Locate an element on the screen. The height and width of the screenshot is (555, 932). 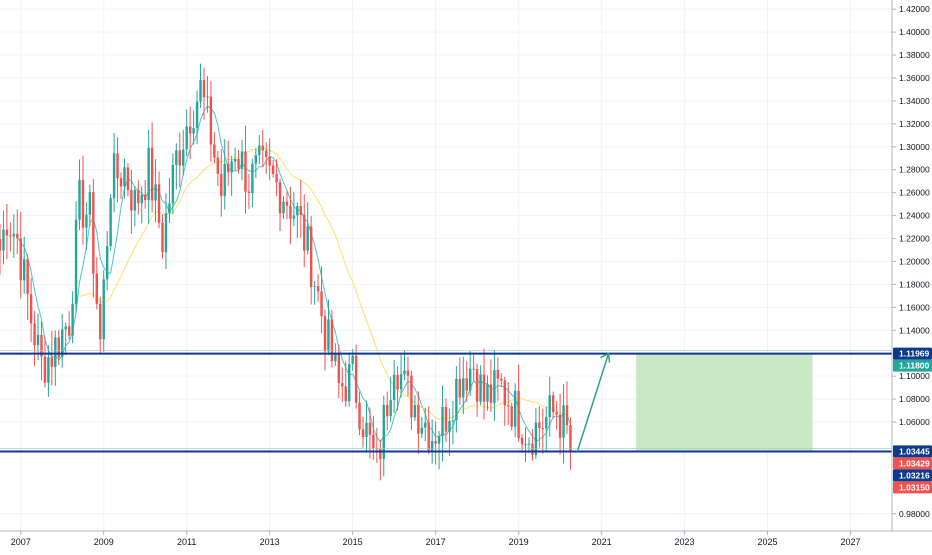
time-tick-label: 2015 is located at coordinates (353, 542).